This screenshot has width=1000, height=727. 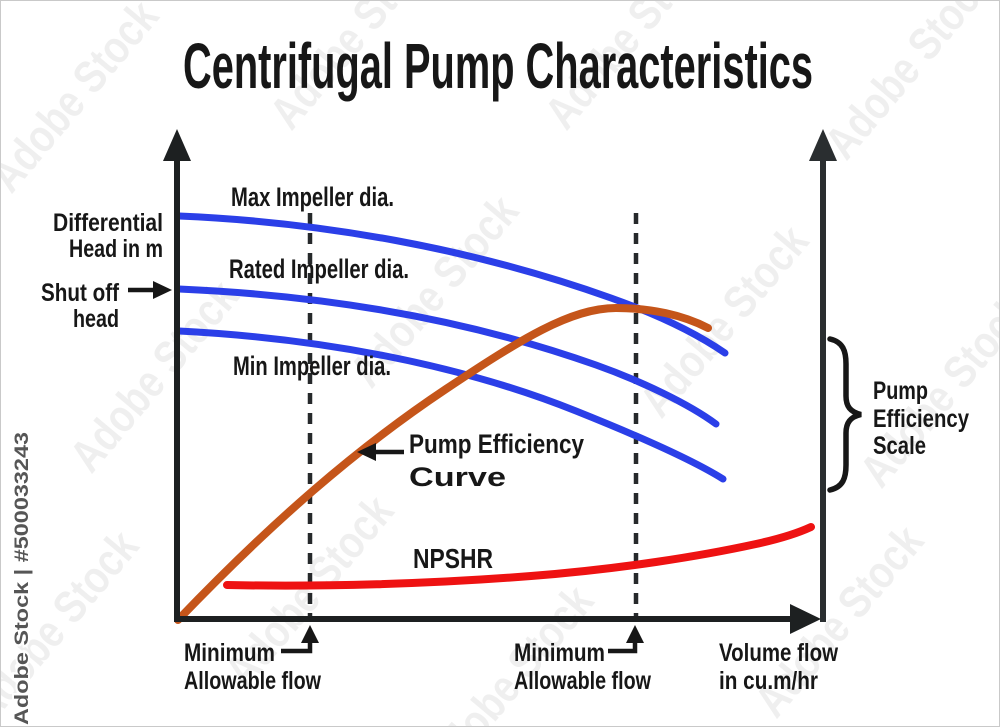 I want to click on label-npshr: NPSHR, so click(x=453, y=558).